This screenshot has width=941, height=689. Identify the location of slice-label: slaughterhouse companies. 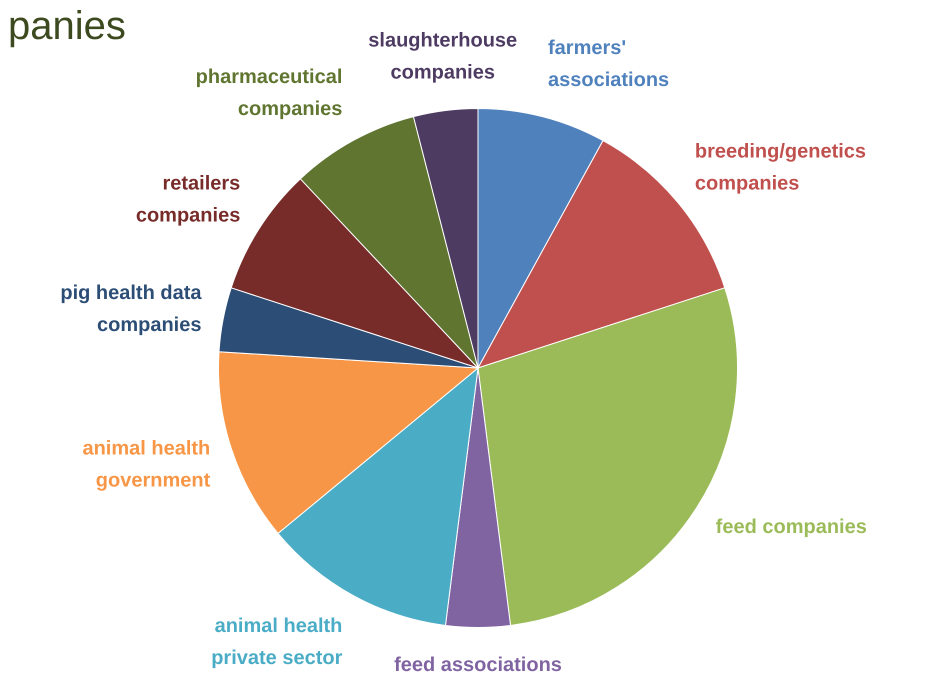
(443, 56).